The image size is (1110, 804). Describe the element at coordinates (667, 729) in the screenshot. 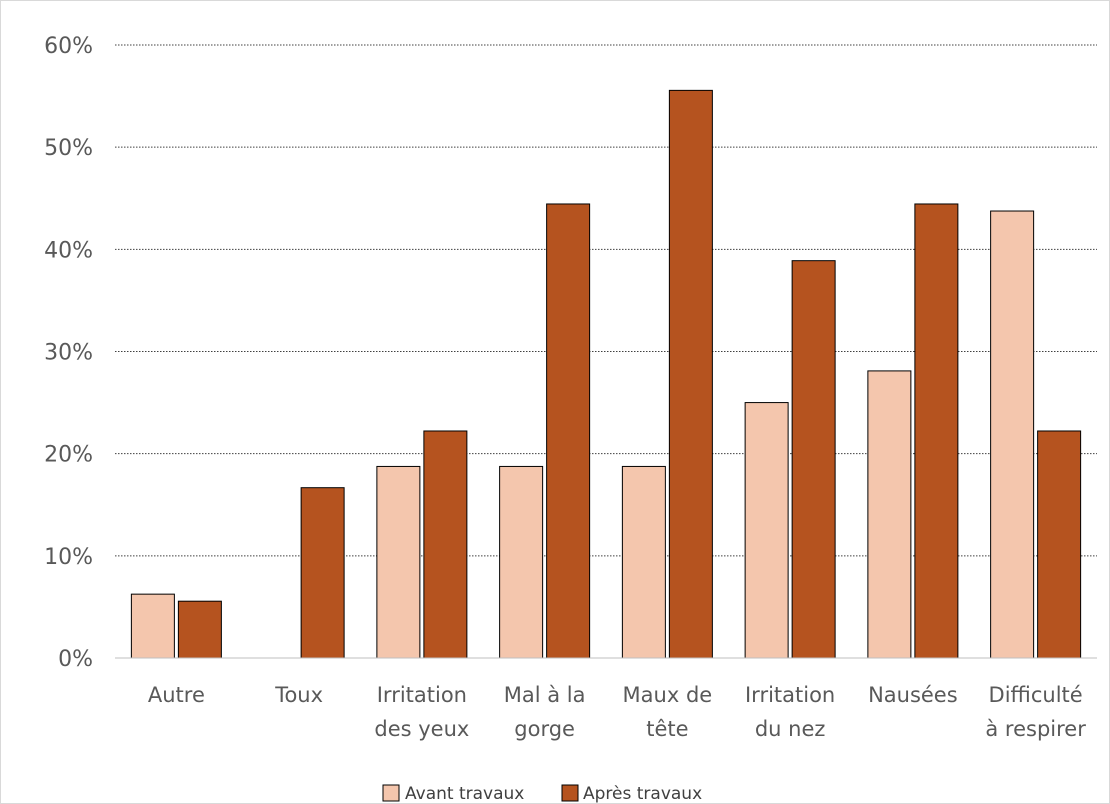

I see `x-tick-label: tête` at that location.